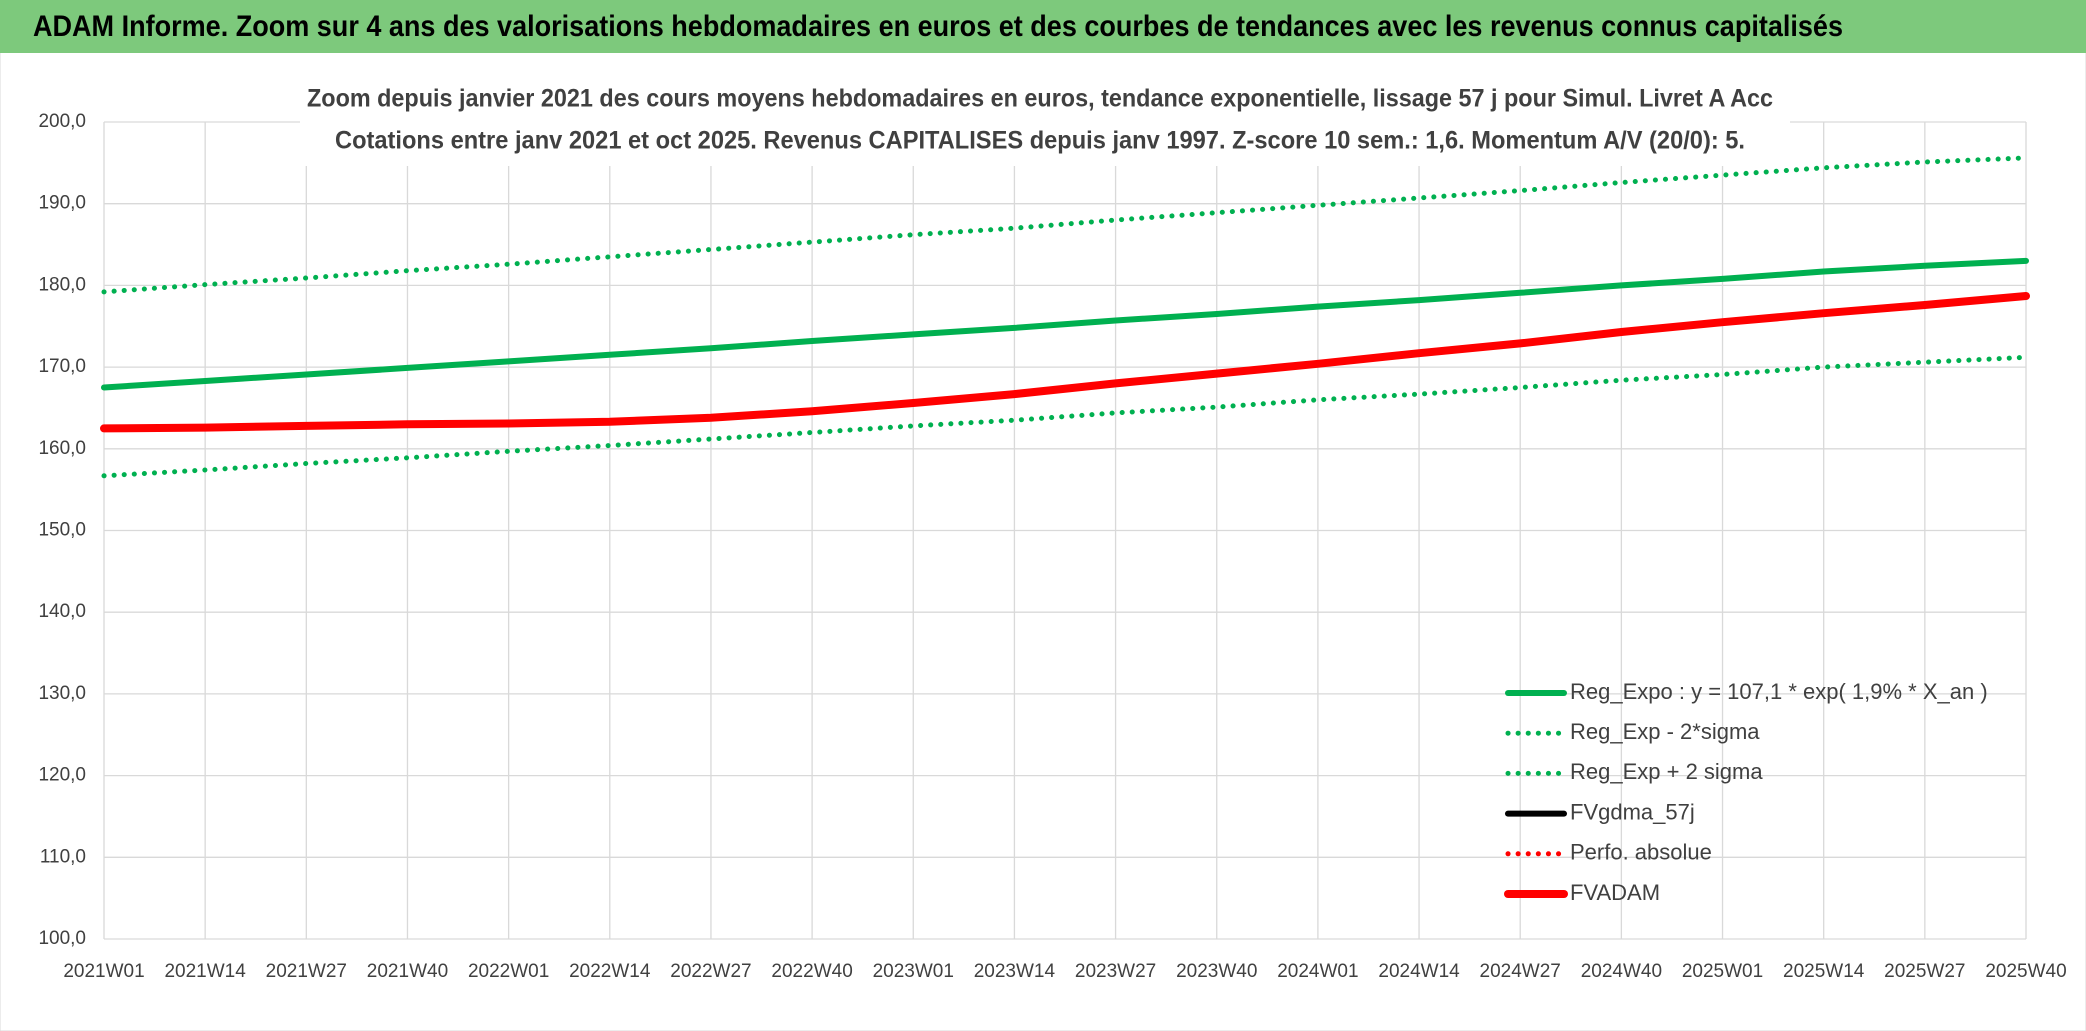  Describe the element at coordinates (1665, 731) in the screenshot. I see `legend-label: Reg_Exp - 2*sigma` at that location.